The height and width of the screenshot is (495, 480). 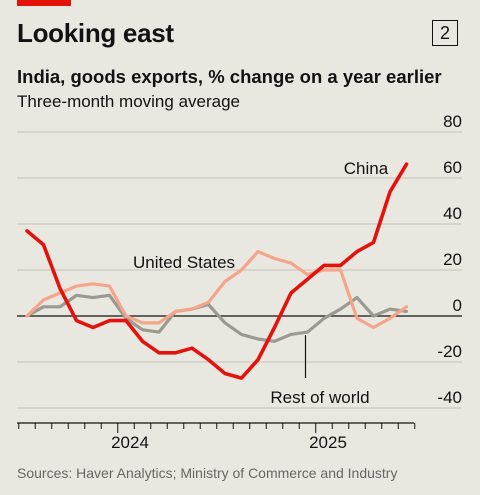 I want to click on x-tick-label: 2025, so click(x=328, y=442).